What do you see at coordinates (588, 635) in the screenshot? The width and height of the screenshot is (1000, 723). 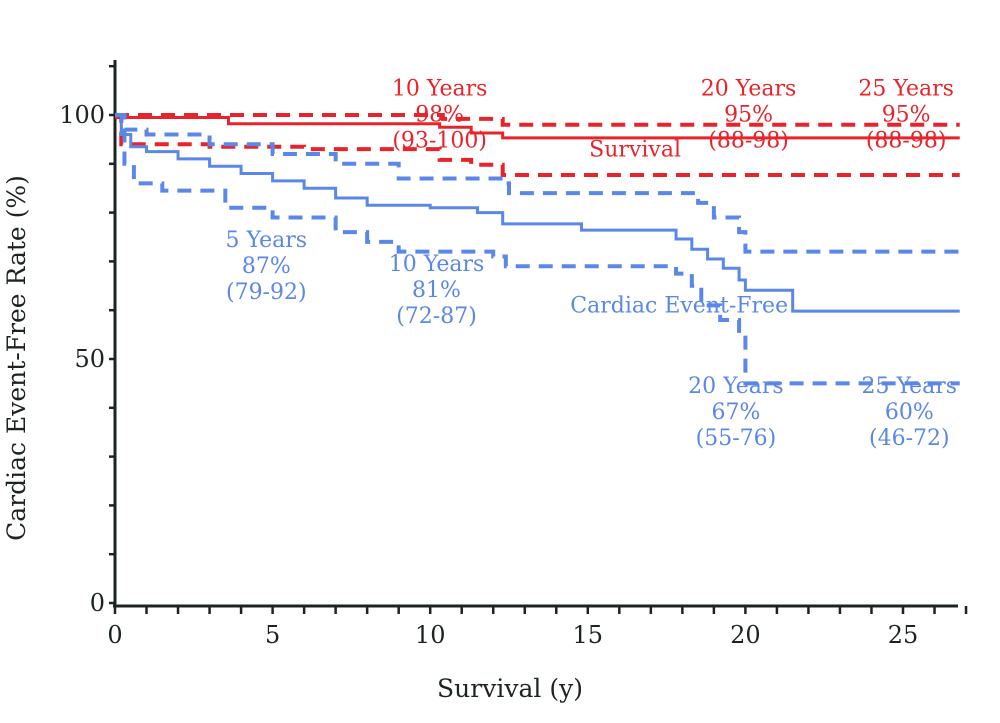 I see `x-tick-label: 15` at bounding box center [588, 635].